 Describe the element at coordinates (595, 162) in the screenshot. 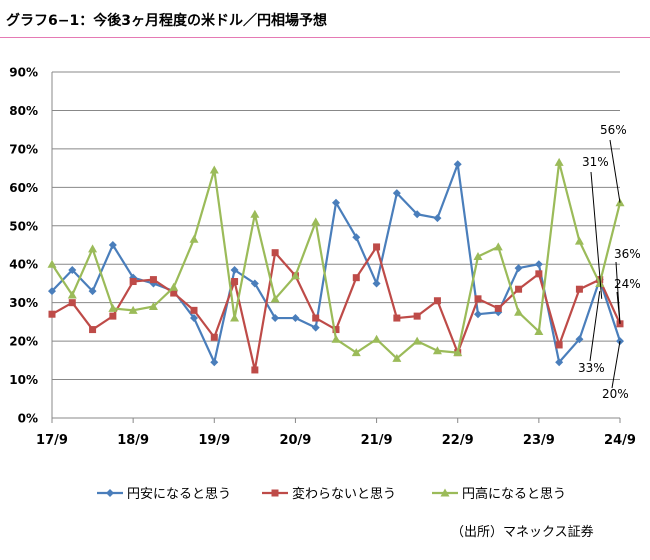

I see `annotation-label: 31%` at that location.